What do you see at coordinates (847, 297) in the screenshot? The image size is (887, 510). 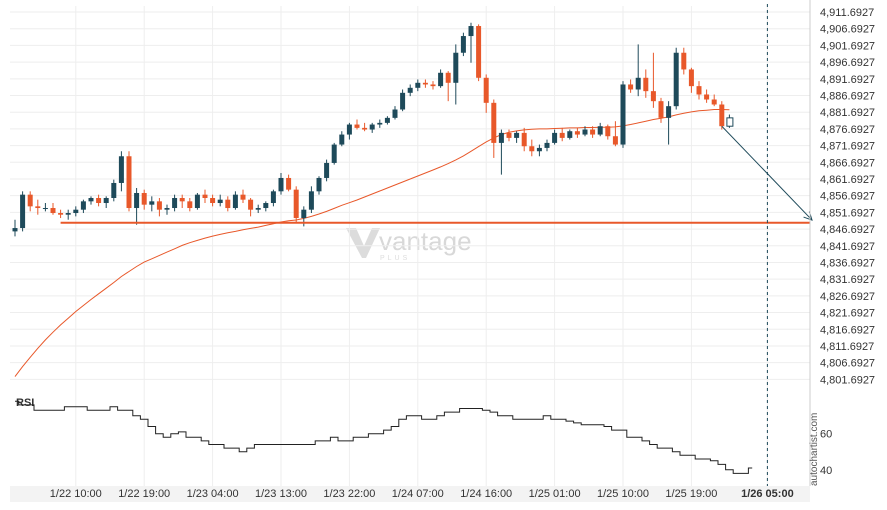 I see `y-tick-label: 4,826.6927` at bounding box center [847, 297].